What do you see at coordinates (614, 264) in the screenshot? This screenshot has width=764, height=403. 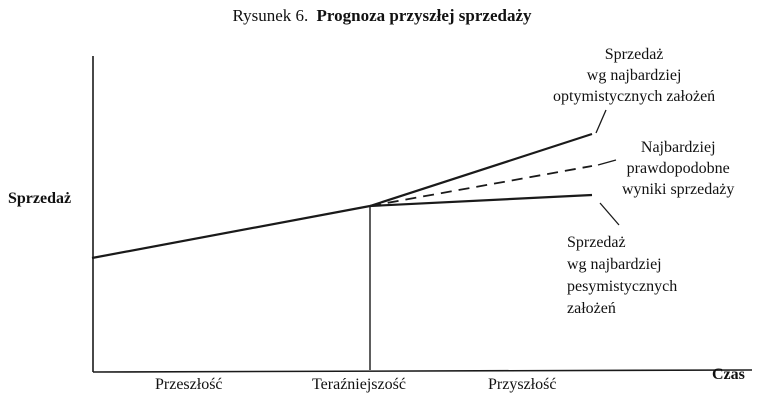 I see `pessimistic-annotation-line2: wg najbardziej` at bounding box center [614, 264].